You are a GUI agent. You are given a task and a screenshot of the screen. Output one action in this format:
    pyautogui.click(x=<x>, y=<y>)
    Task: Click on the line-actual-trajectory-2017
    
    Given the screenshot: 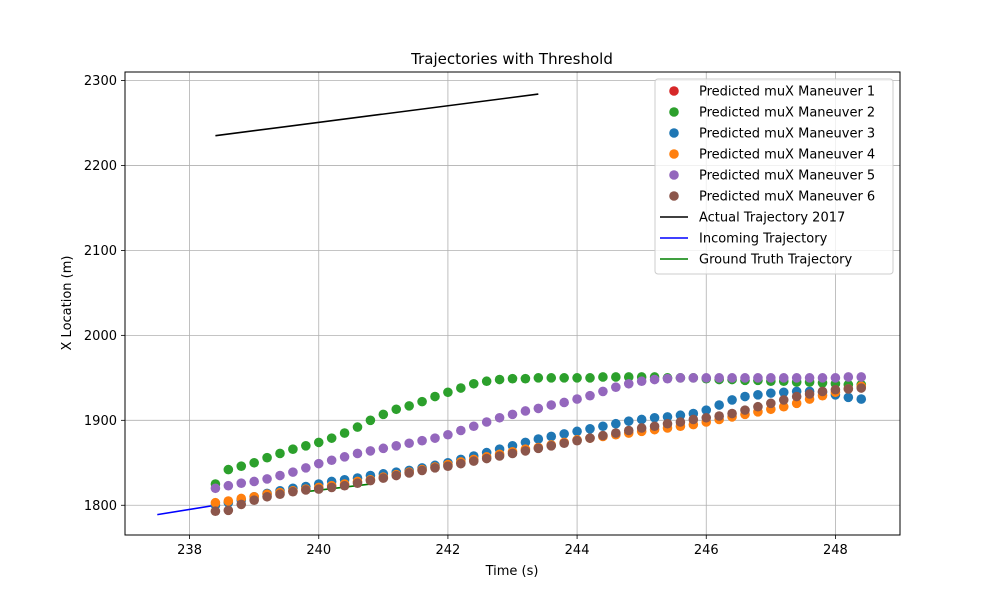 What is the action you would take?
    pyautogui.click(x=377, y=115)
    